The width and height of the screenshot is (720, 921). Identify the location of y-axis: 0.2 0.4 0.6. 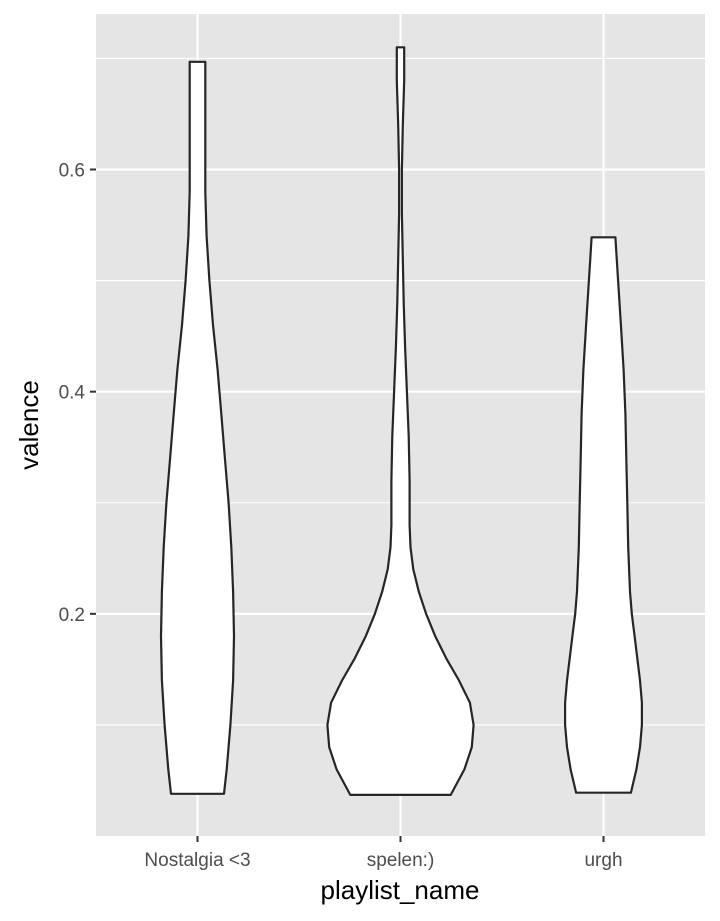
(77, 393).